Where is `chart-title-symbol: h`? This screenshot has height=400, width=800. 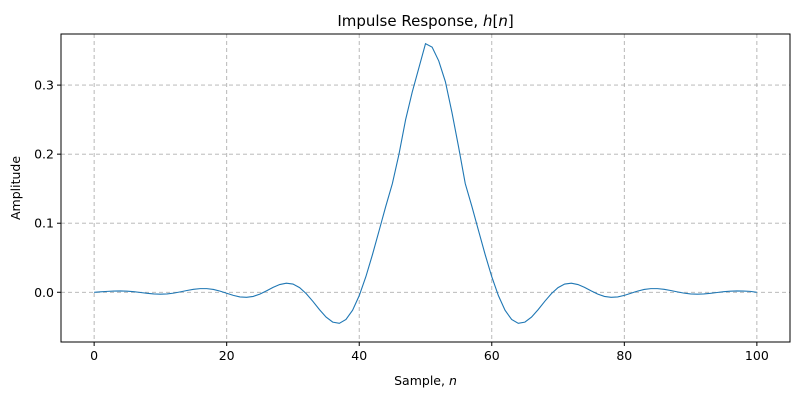 chart-title-symbol: h is located at coordinates (488, 21).